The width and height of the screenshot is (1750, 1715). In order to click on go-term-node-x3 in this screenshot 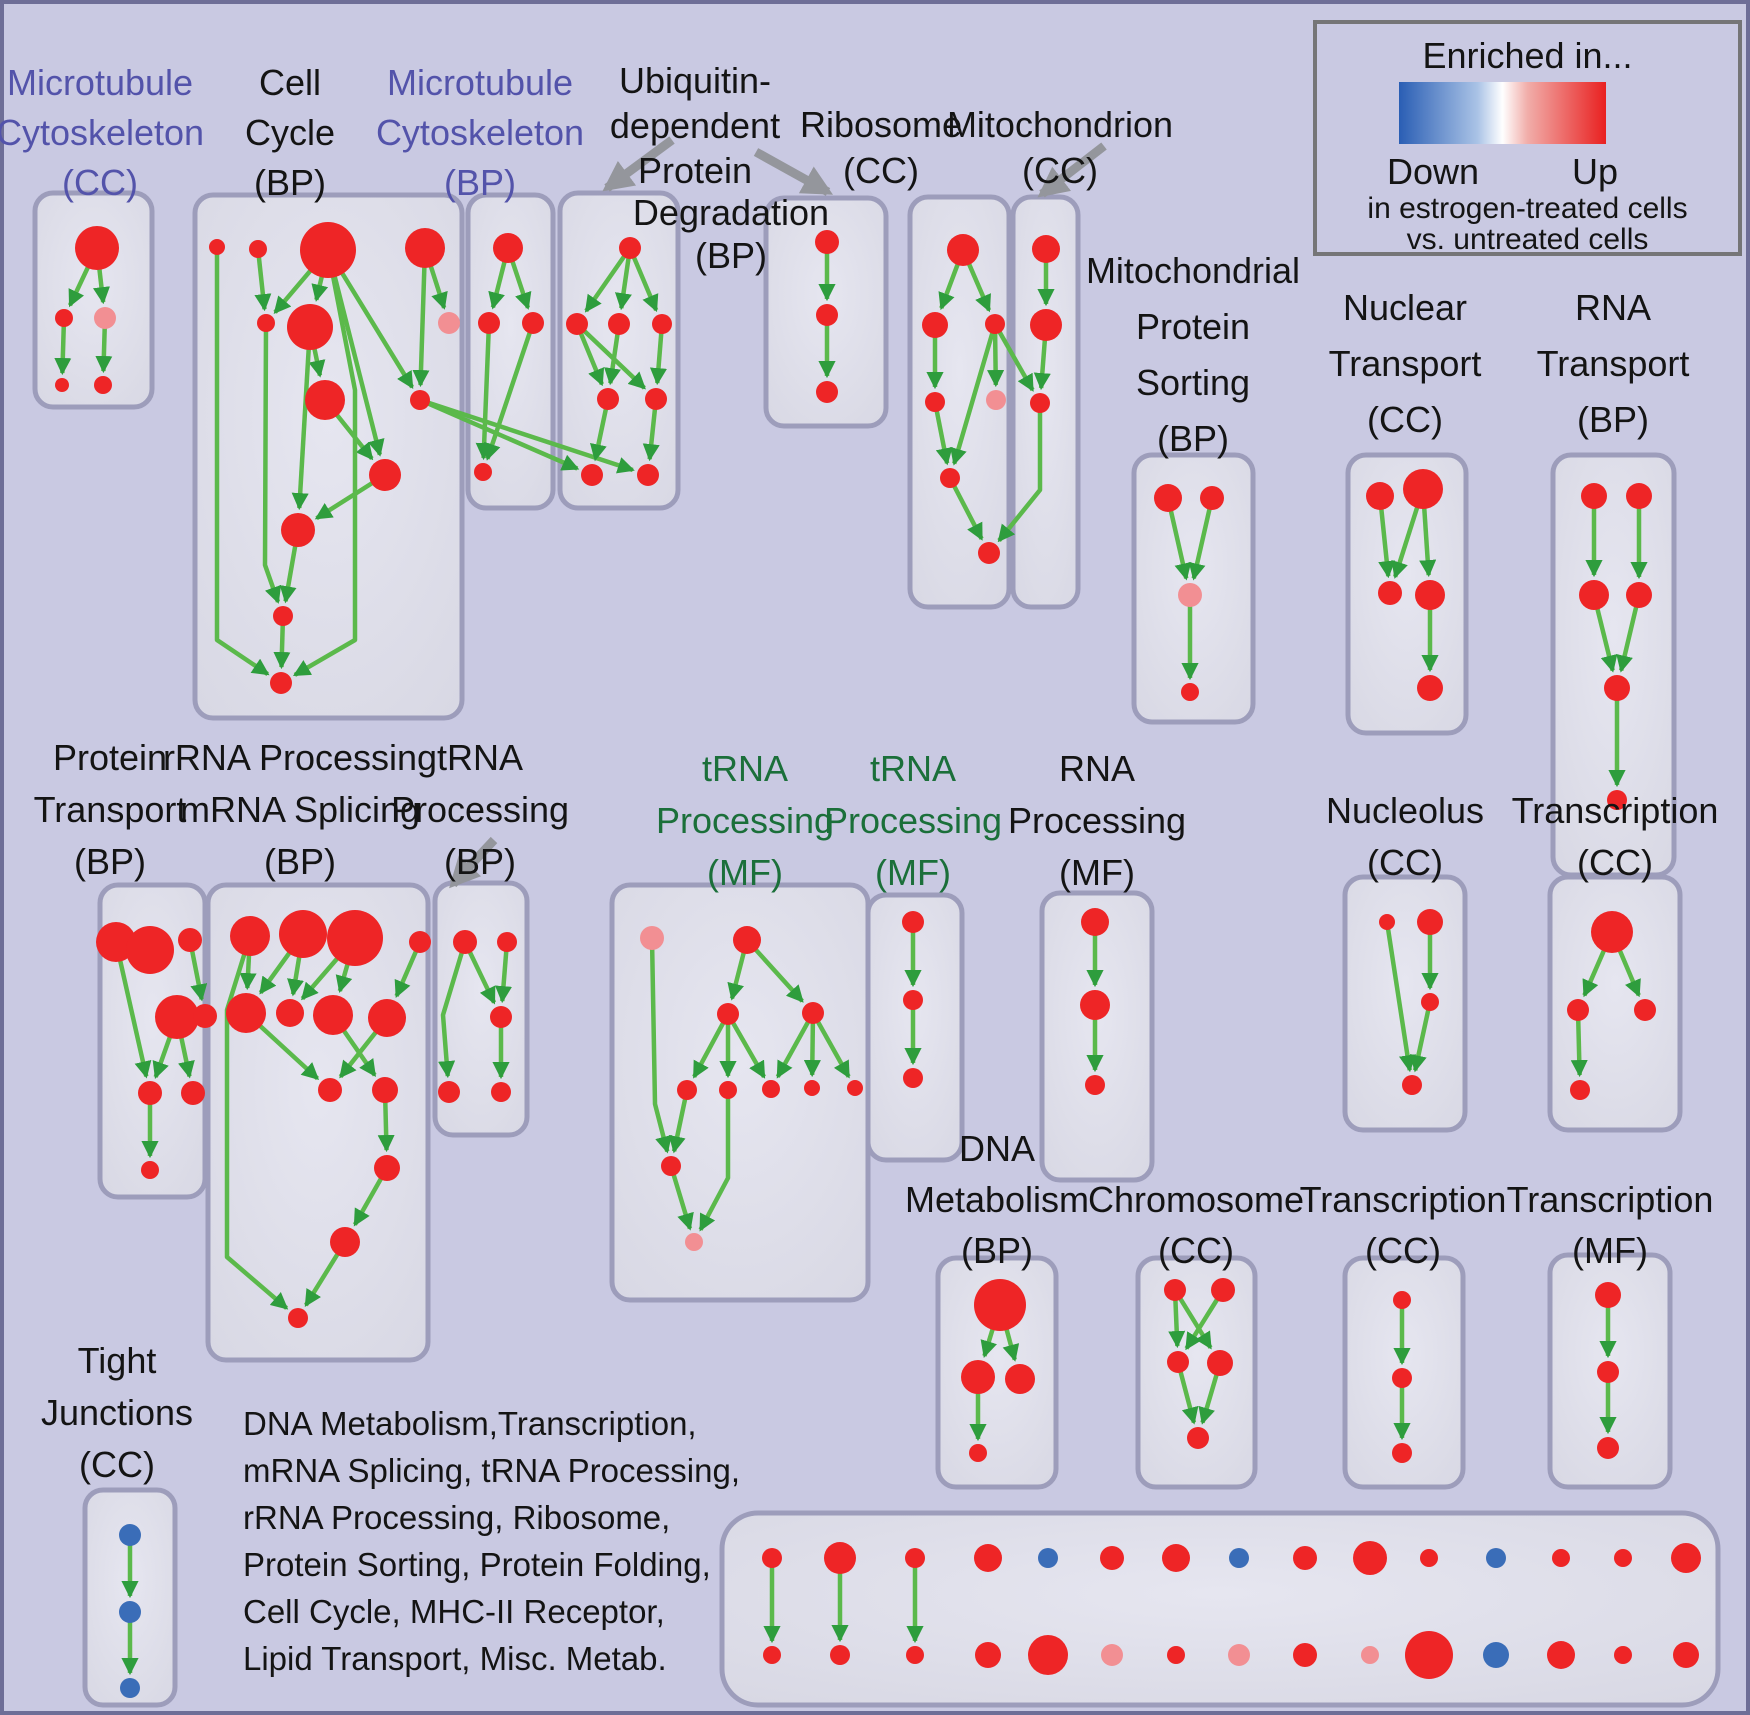, I will do `click(913, 1078)`.